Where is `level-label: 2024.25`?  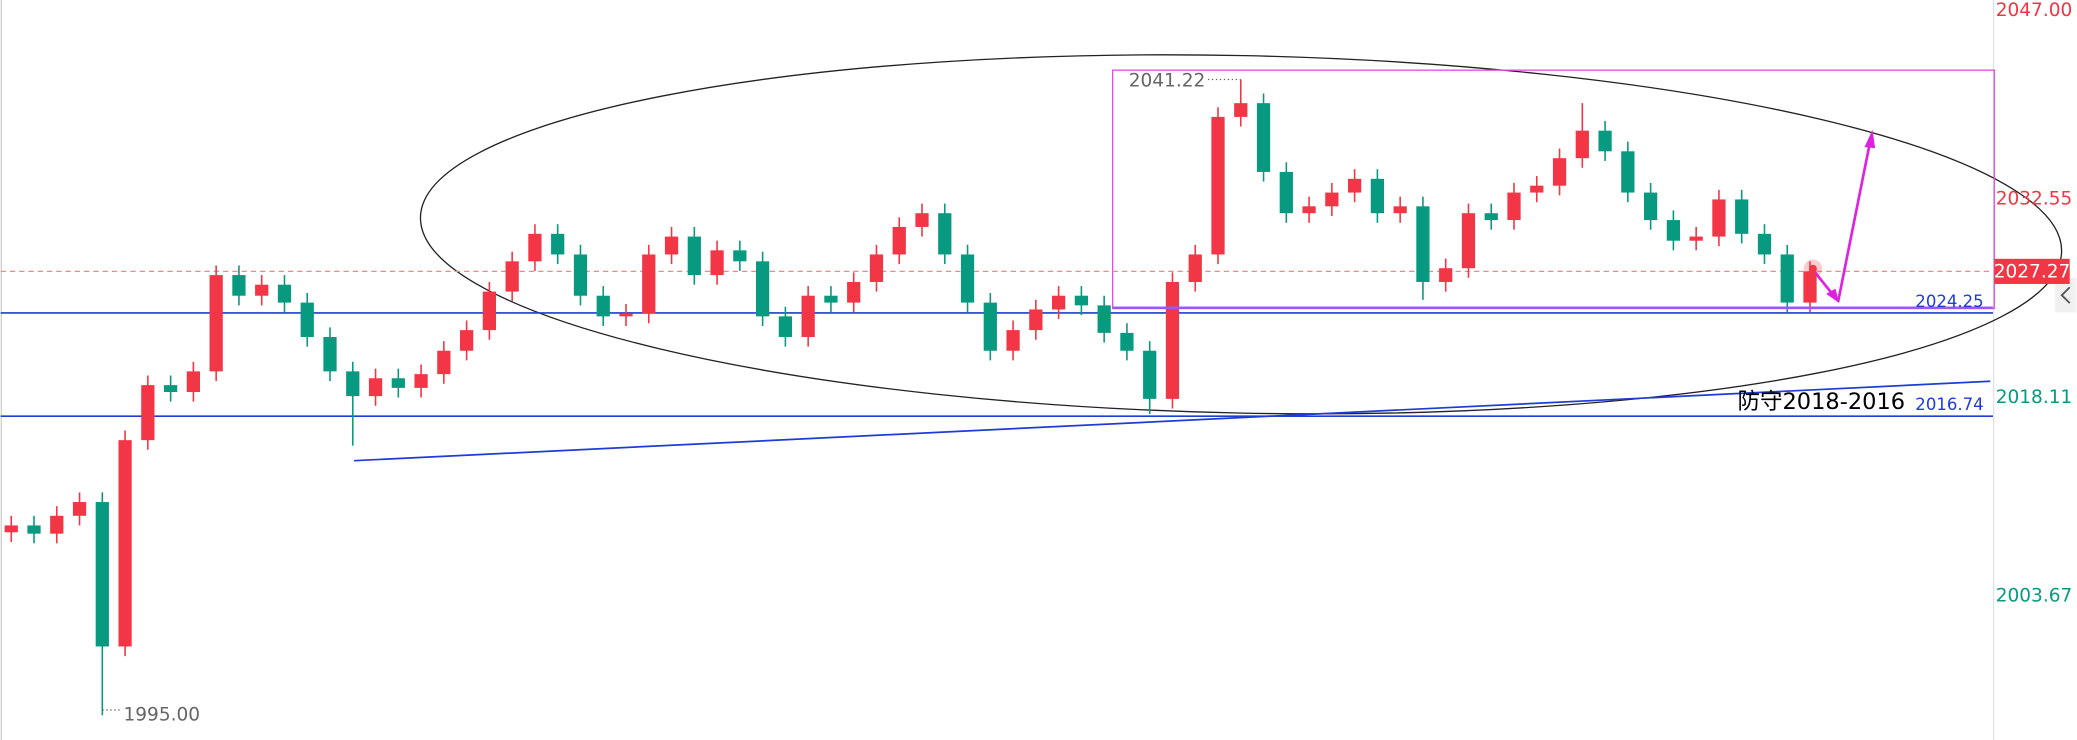
level-label: 2024.25 is located at coordinates (1949, 301).